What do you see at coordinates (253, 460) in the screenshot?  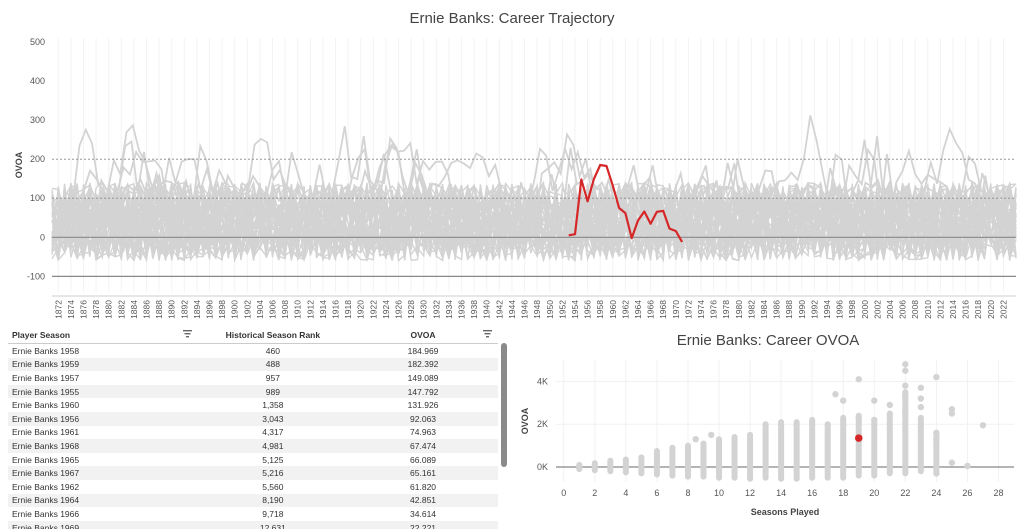 I see `table-row: Ernie Banks 1965 5,125 66.089` at bounding box center [253, 460].